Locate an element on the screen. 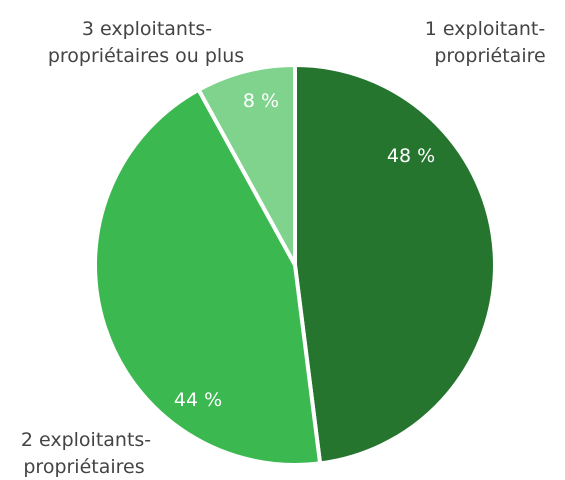 The height and width of the screenshot is (480, 565). slice-value-label-2: 44 % is located at coordinates (198, 400).